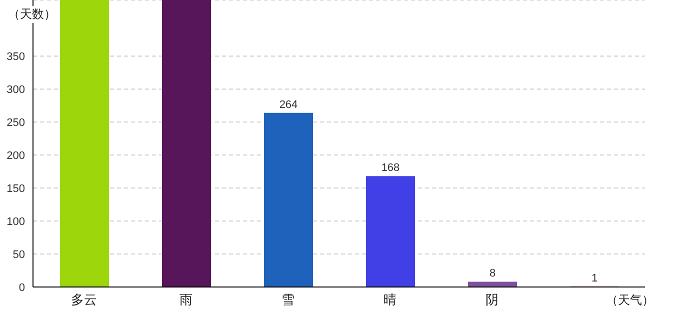  I want to click on y-tick-label: 100, so click(15, 222).